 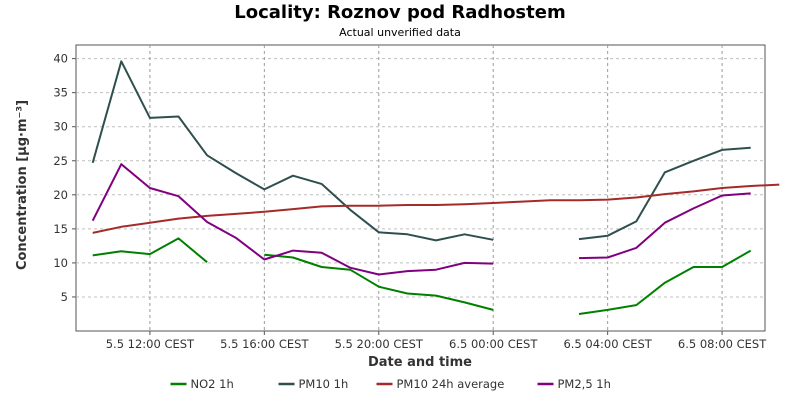 What do you see at coordinates (212, 384) in the screenshot?
I see `legend-label: NO2 1h` at bounding box center [212, 384].